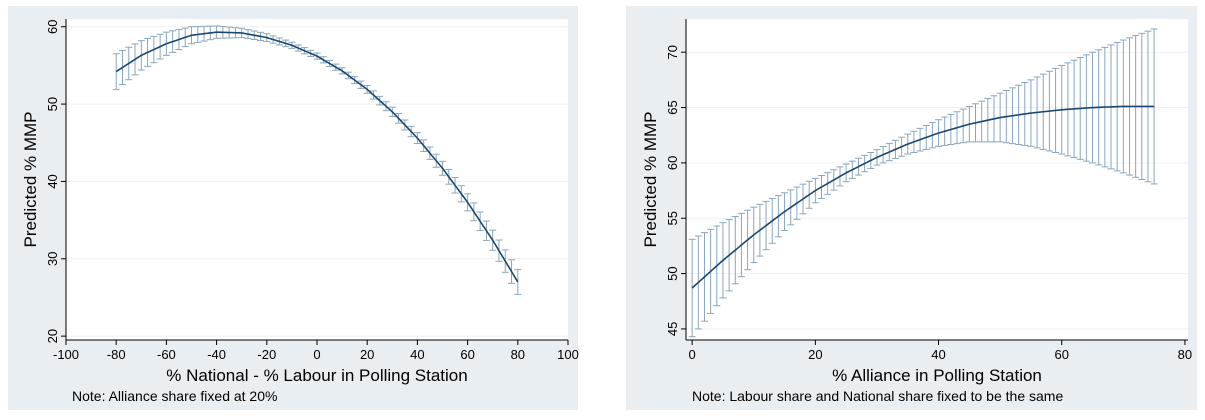  Describe the element at coordinates (166, 354) in the screenshot. I see `x-tick-label: -60` at that location.